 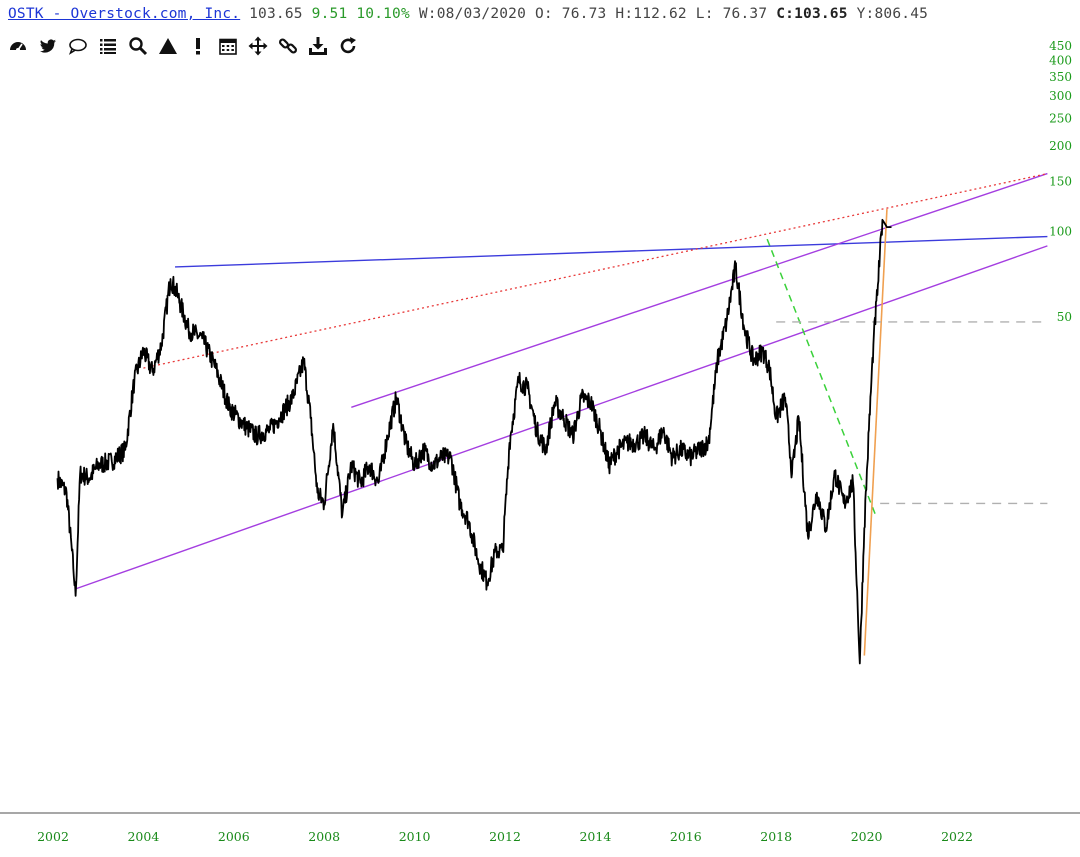 I want to click on symbol-title-link: OSTK - Overstock.com, Inc., so click(x=124, y=14).